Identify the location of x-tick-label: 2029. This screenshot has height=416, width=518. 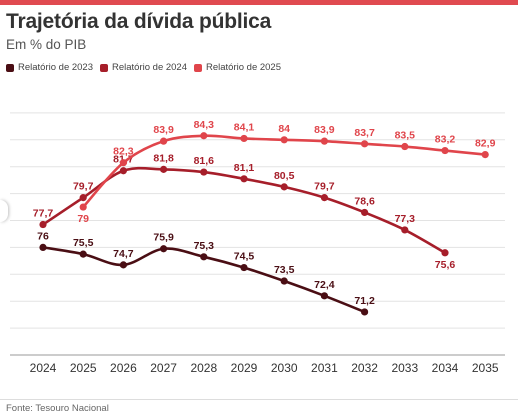
(244, 368).